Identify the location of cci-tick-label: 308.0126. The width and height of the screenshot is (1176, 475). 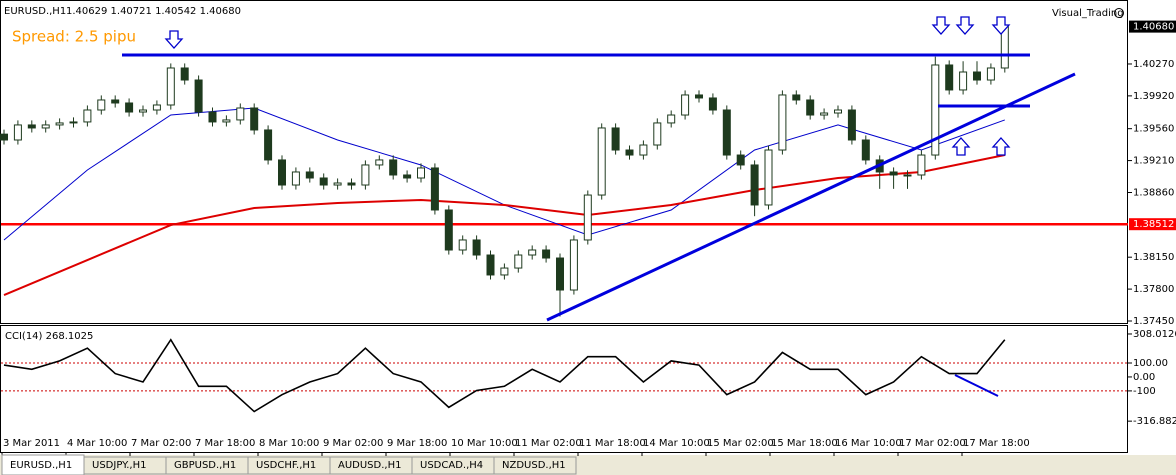
(1154, 334).